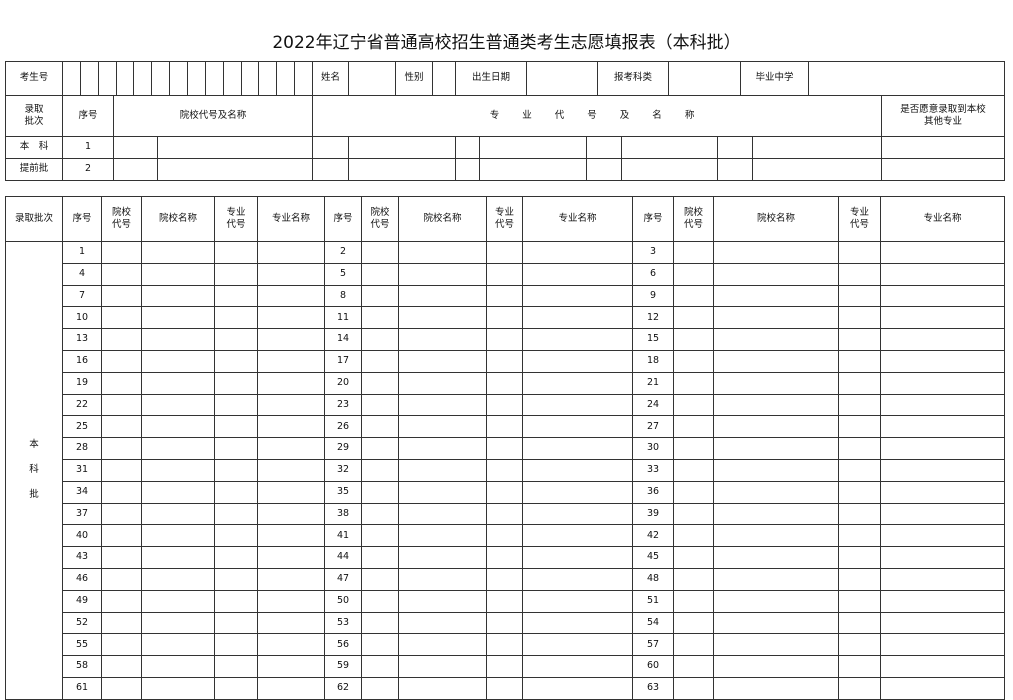  Describe the element at coordinates (907, 78) in the screenshot. I see `school-field` at that location.